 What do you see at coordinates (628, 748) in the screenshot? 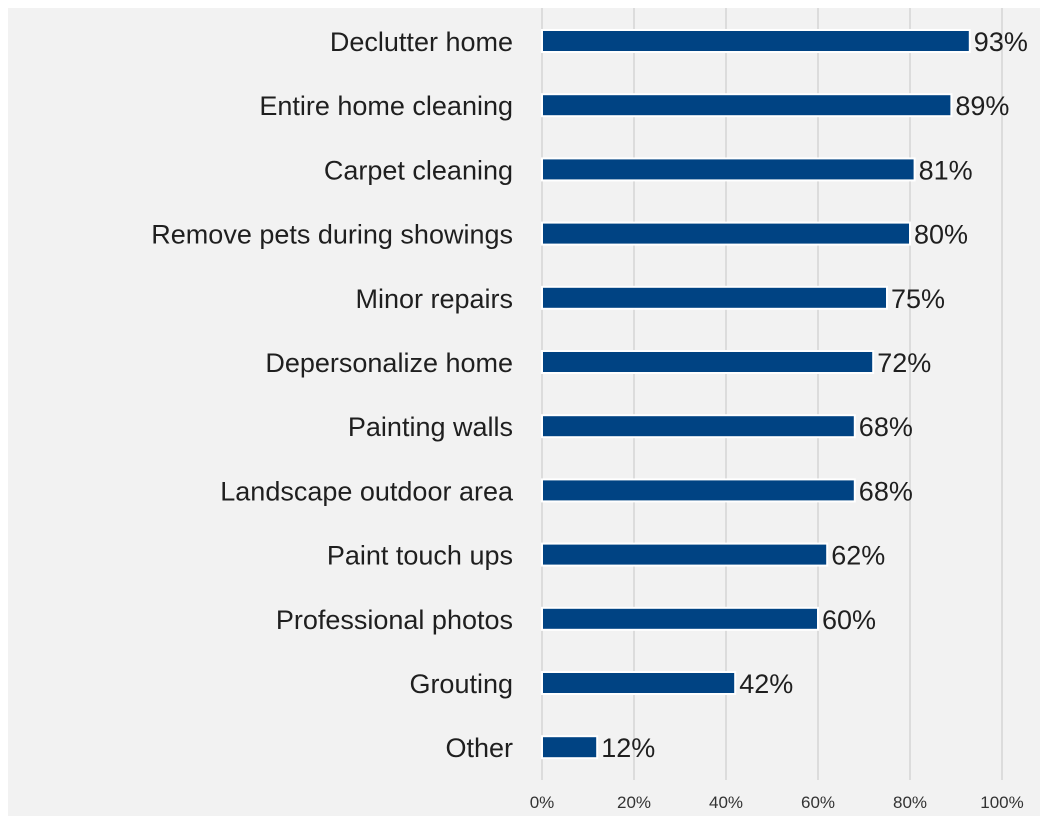
I see `value-label: 12%` at bounding box center [628, 748].